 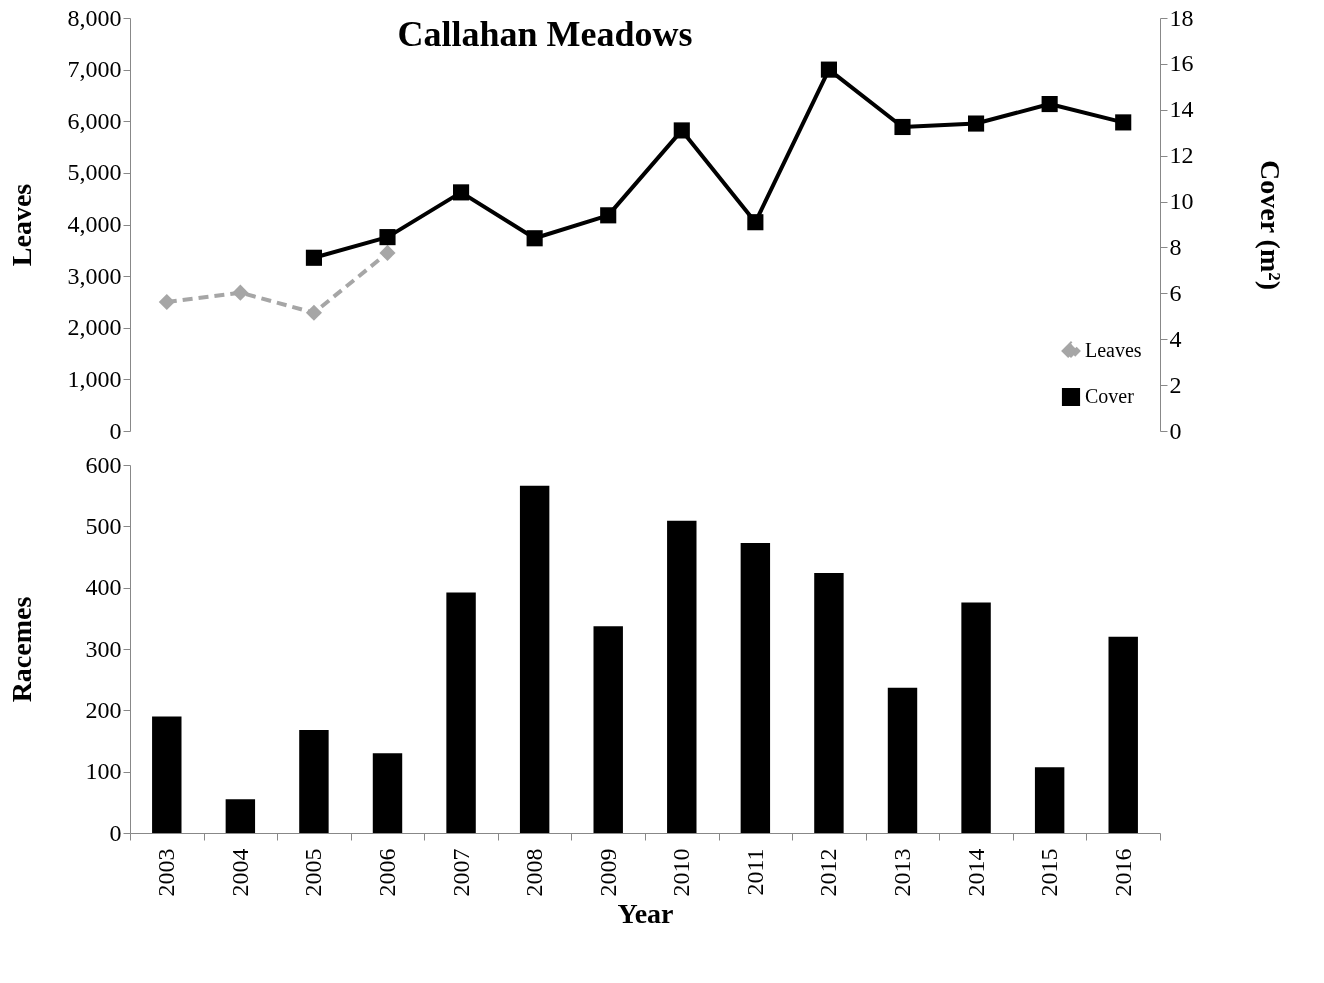 What do you see at coordinates (1181, 109) in the screenshot?
I see `y2-tick-label: 14` at bounding box center [1181, 109].